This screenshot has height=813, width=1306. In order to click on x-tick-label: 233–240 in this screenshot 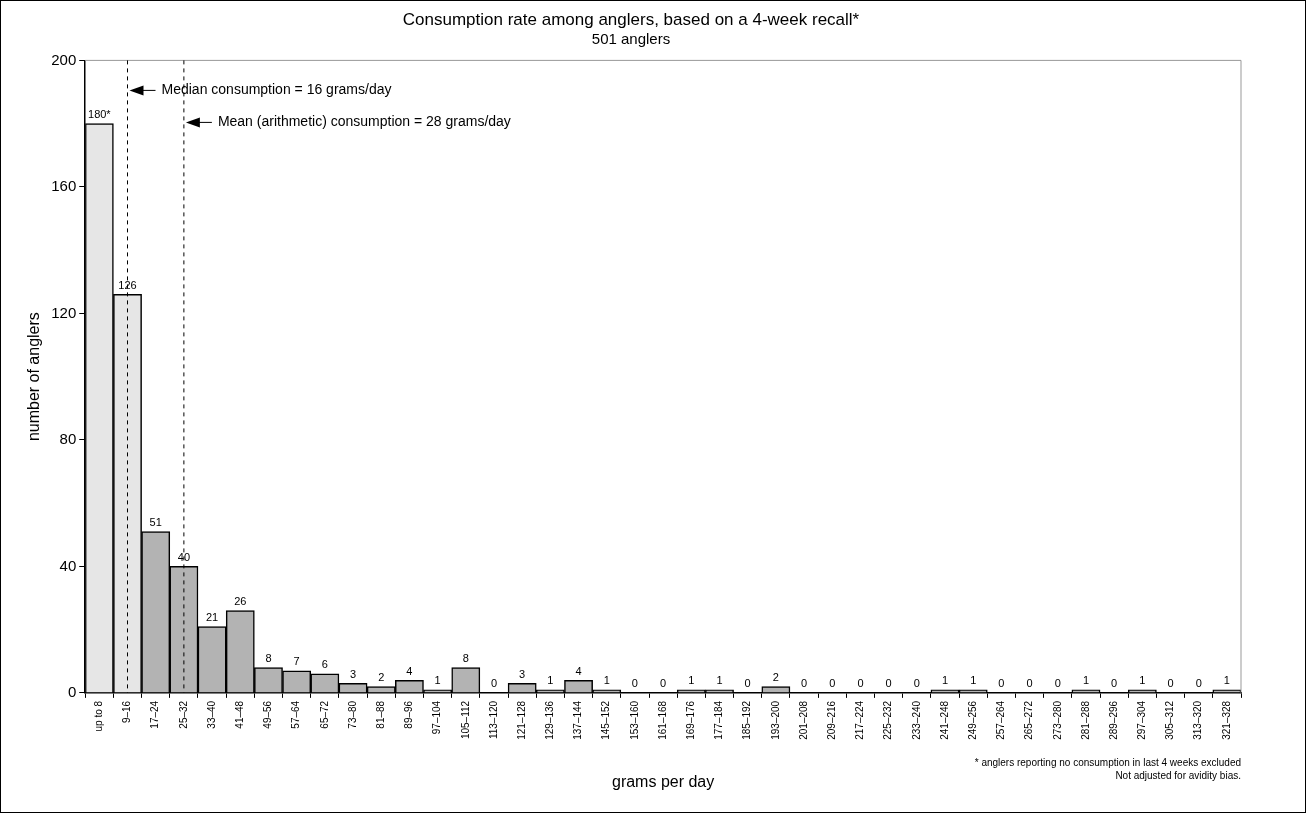, I will do `click(916, 720)`.